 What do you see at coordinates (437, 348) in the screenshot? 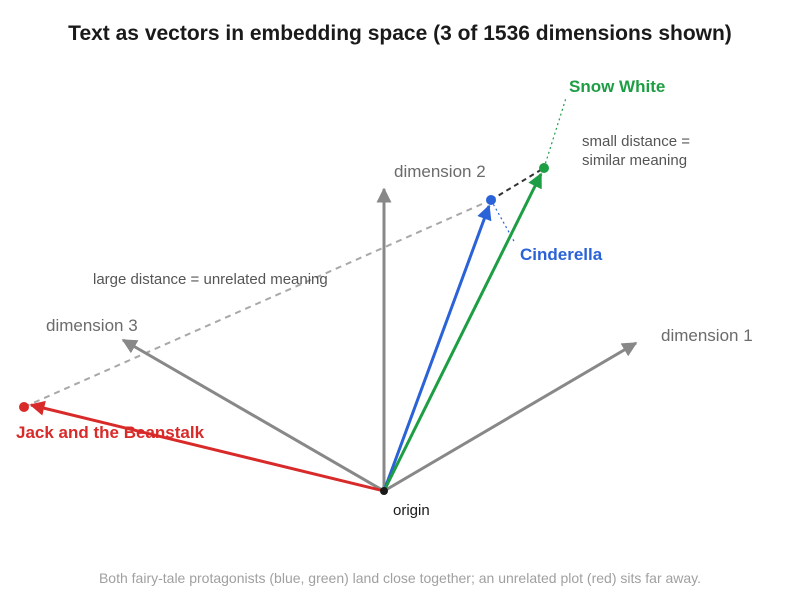
I see `vector-cinderella` at bounding box center [437, 348].